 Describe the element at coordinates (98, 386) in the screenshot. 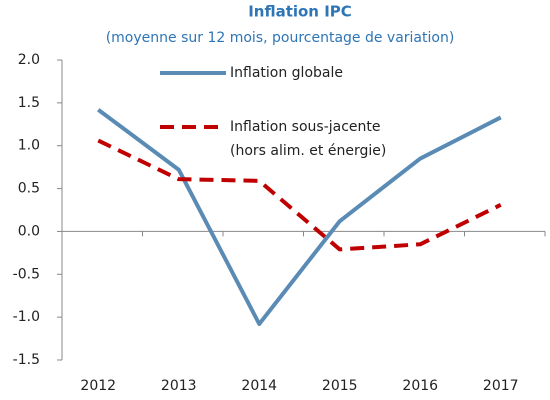

I see `x-tick-label: 2012` at that location.